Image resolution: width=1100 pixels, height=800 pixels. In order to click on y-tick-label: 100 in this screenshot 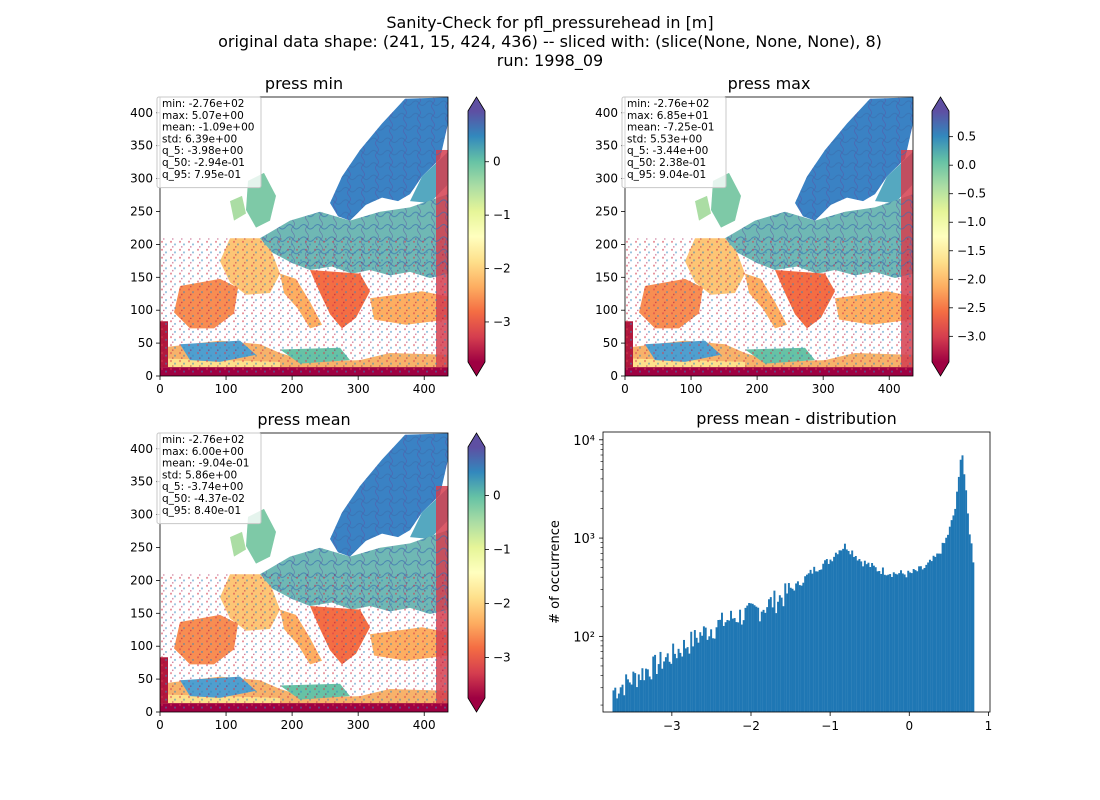, I will do `click(606, 310)`.